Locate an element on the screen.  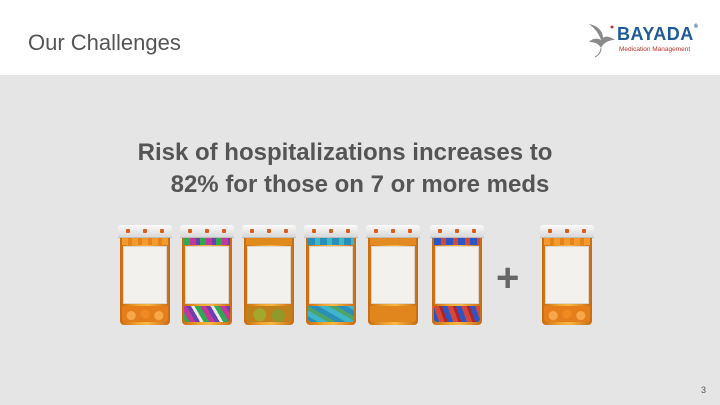
logo-wordmark: BAYADA® is located at coordinates (658, 34).